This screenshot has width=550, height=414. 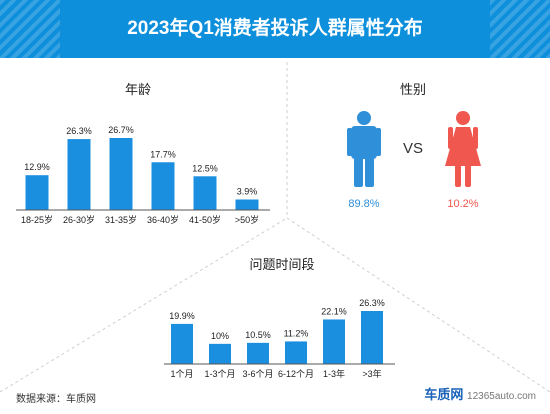 What do you see at coordinates (56, 399) in the screenshot?
I see `source-note: 数据来源：车质网` at bounding box center [56, 399].